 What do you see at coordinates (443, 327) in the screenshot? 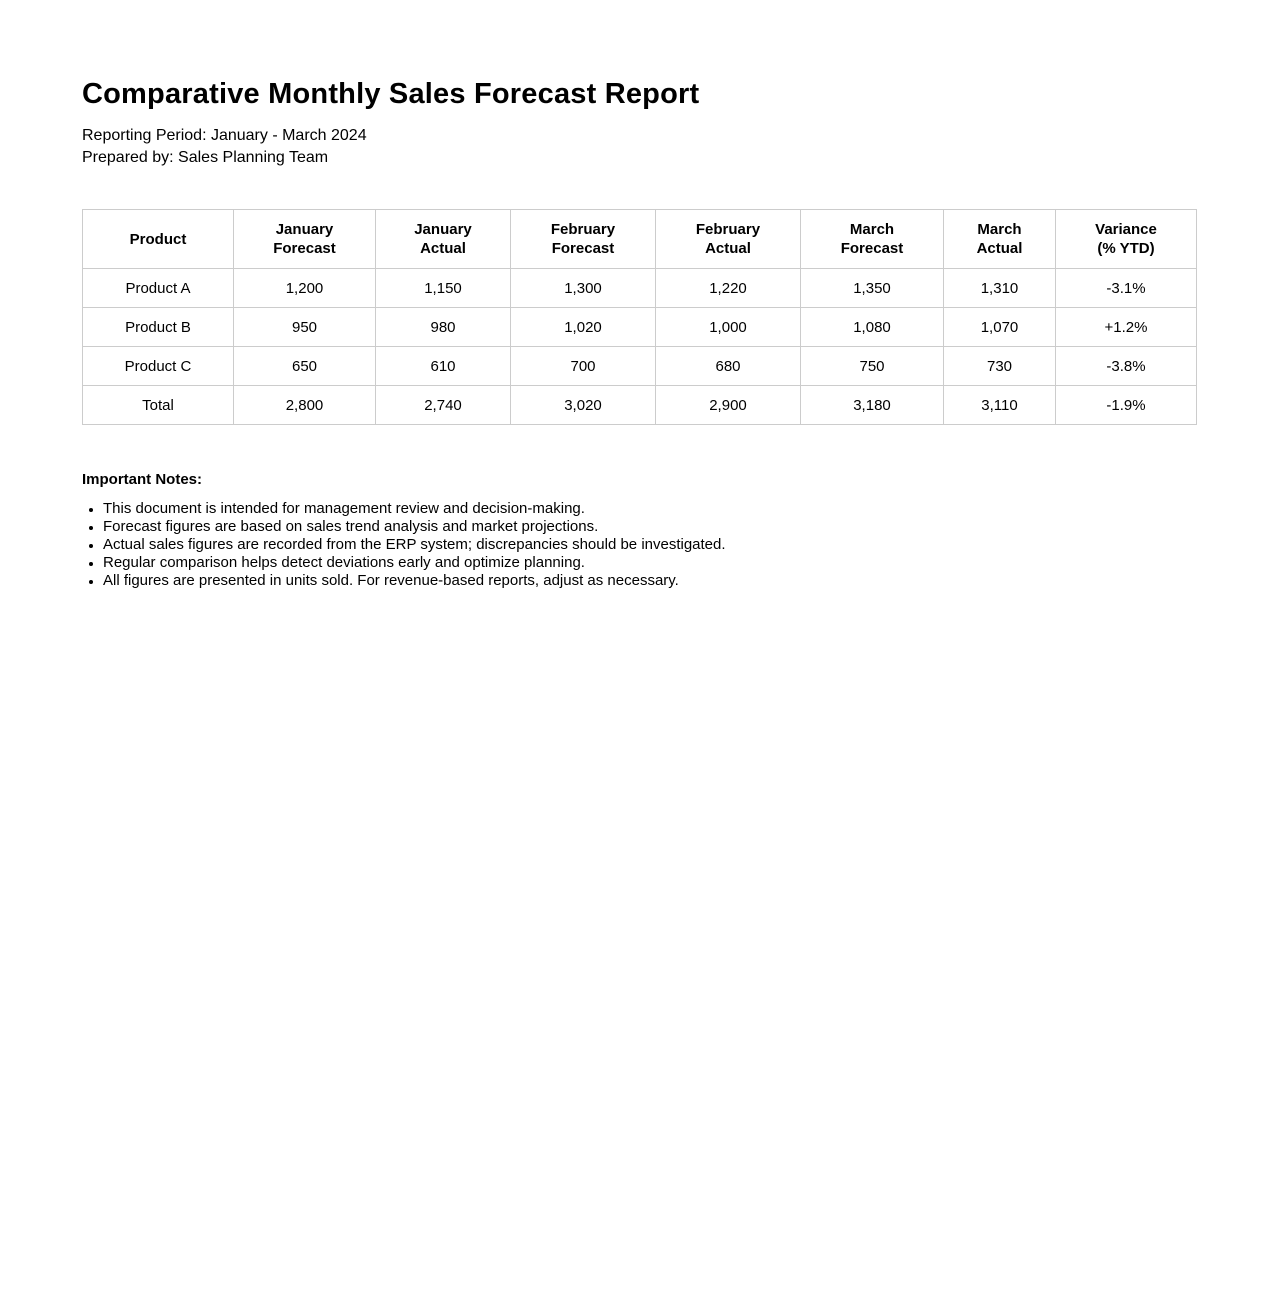
I see `table-cell: 980` at bounding box center [443, 327].